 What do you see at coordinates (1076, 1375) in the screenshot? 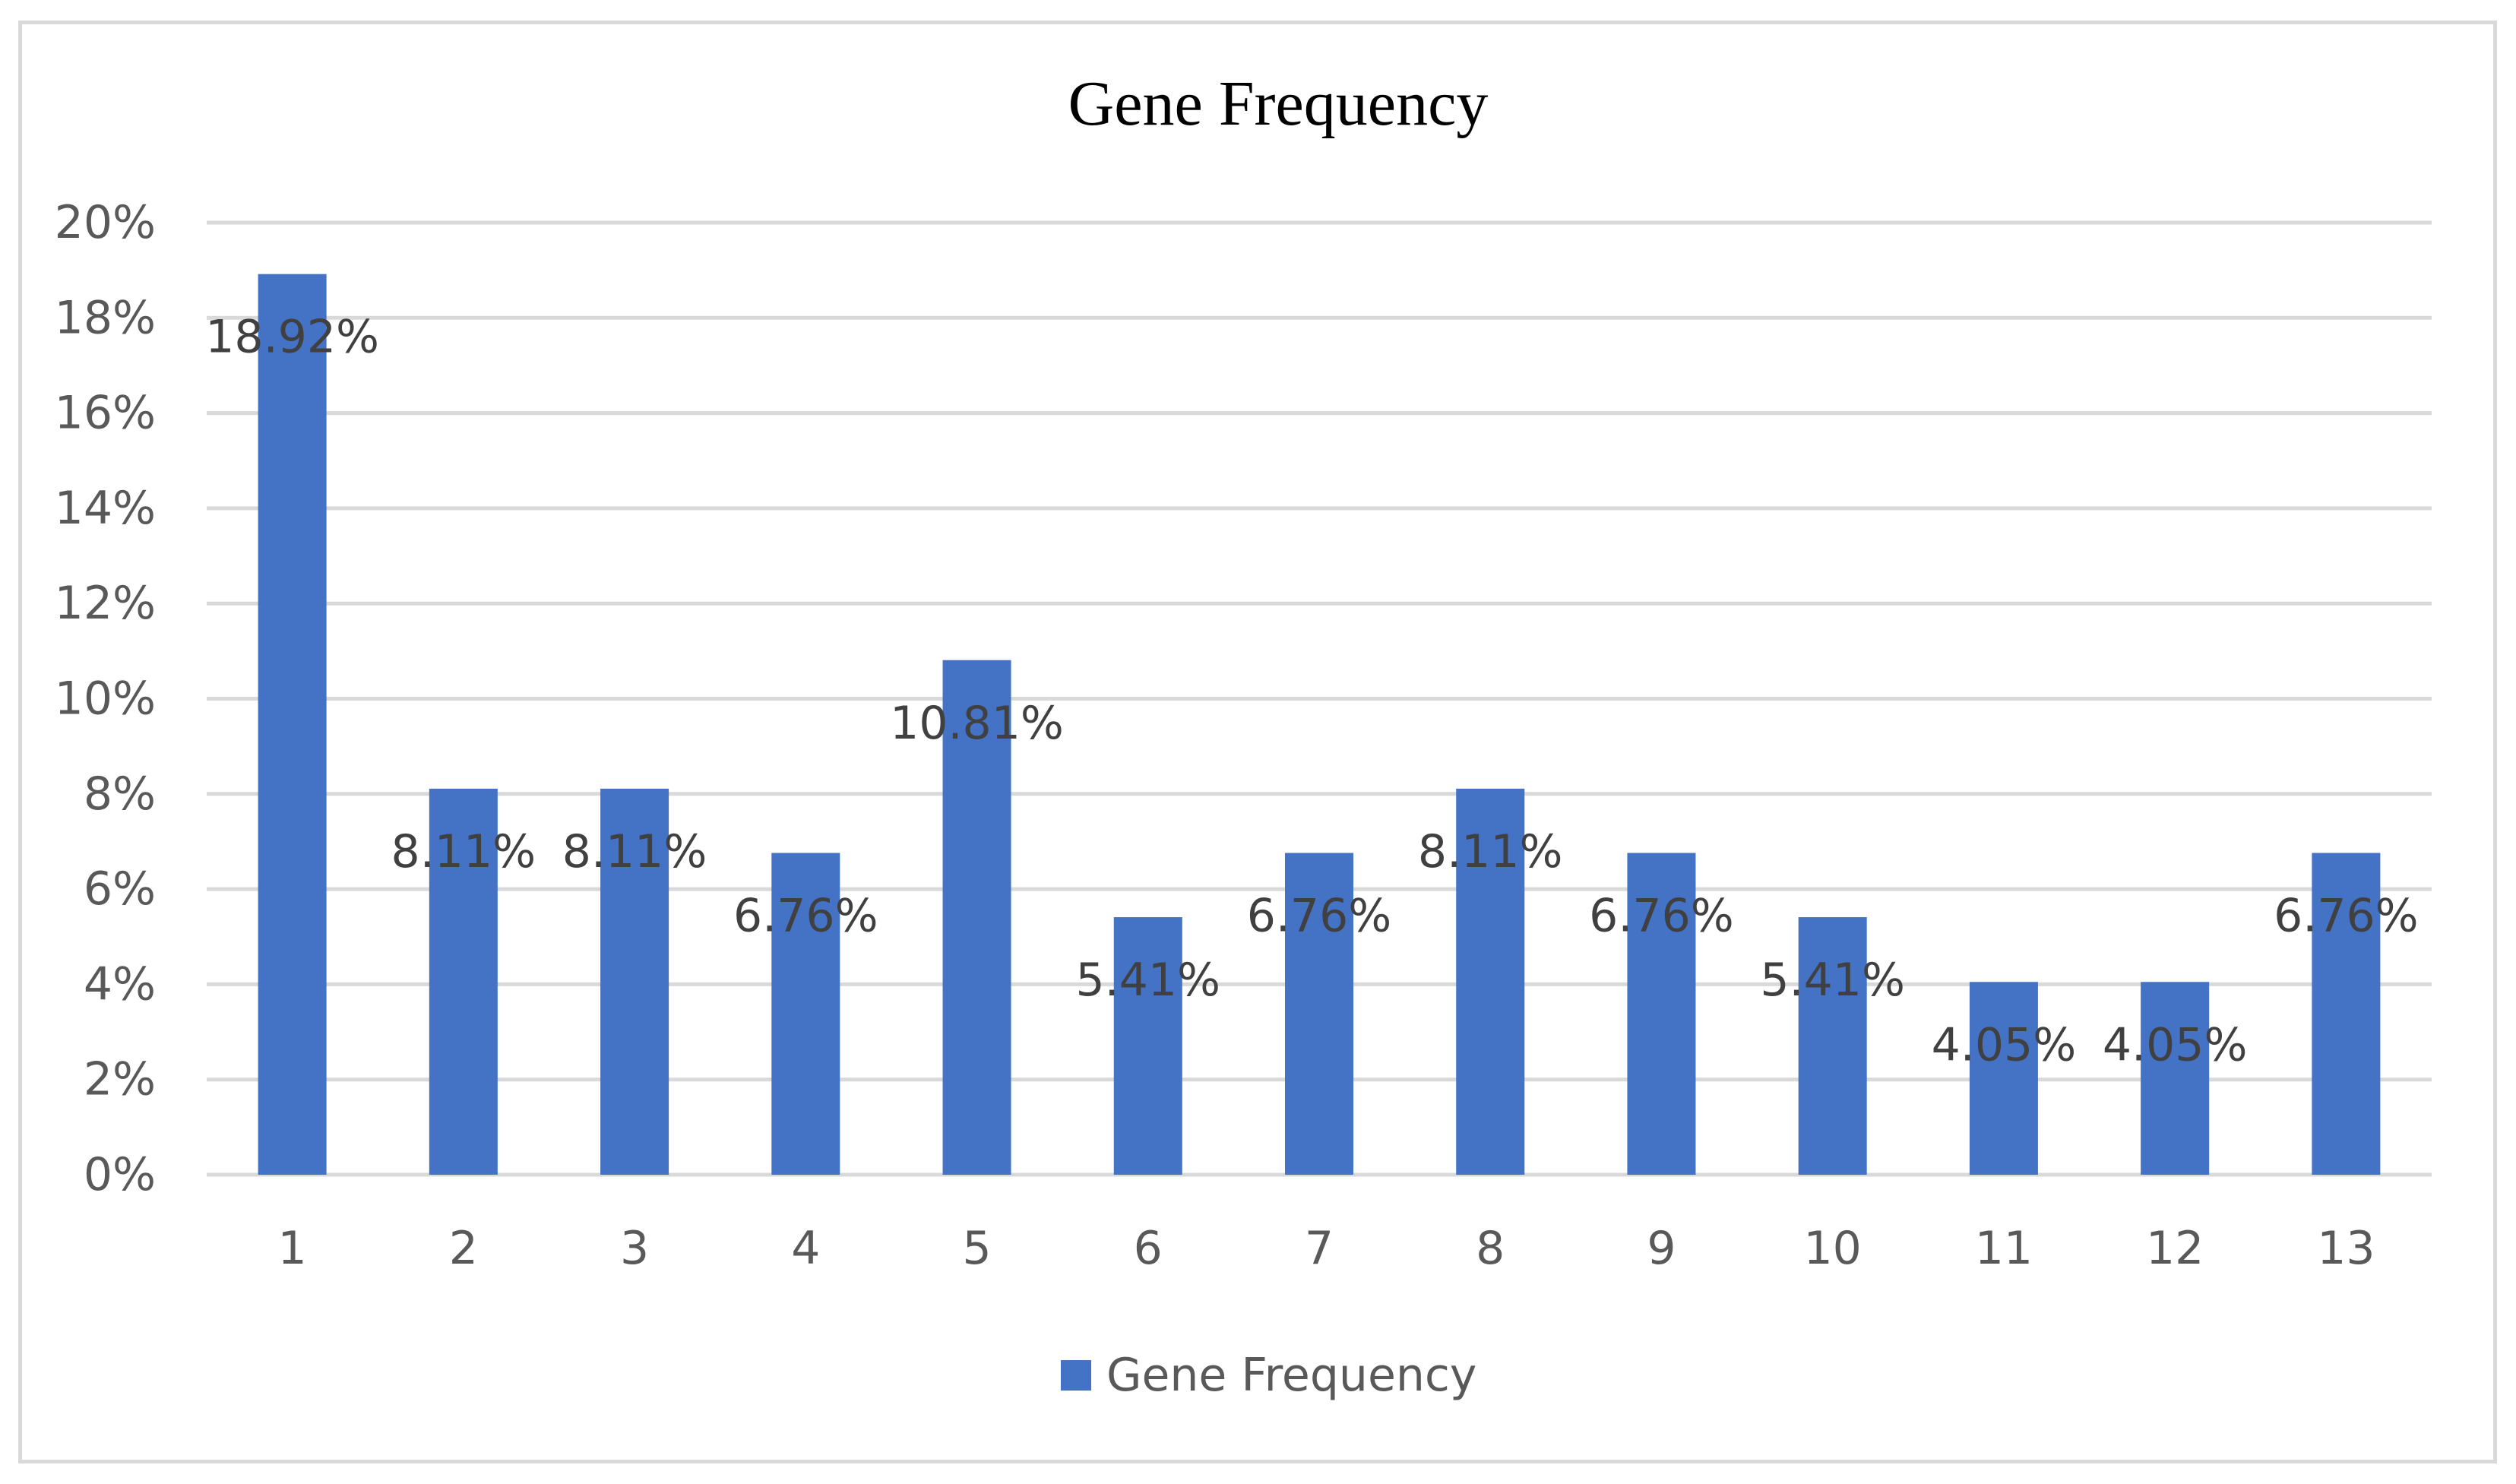
I see `legend-swatch` at bounding box center [1076, 1375].